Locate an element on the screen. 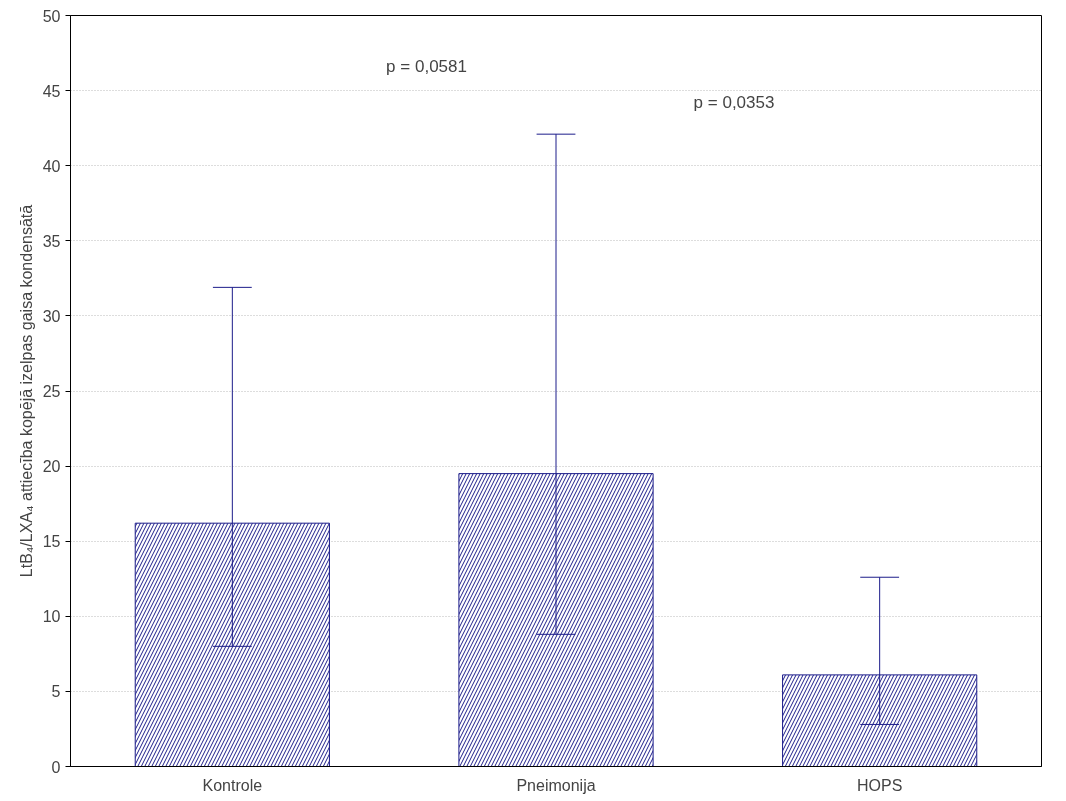  y-tick-label: 40 is located at coordinates (51, 166).